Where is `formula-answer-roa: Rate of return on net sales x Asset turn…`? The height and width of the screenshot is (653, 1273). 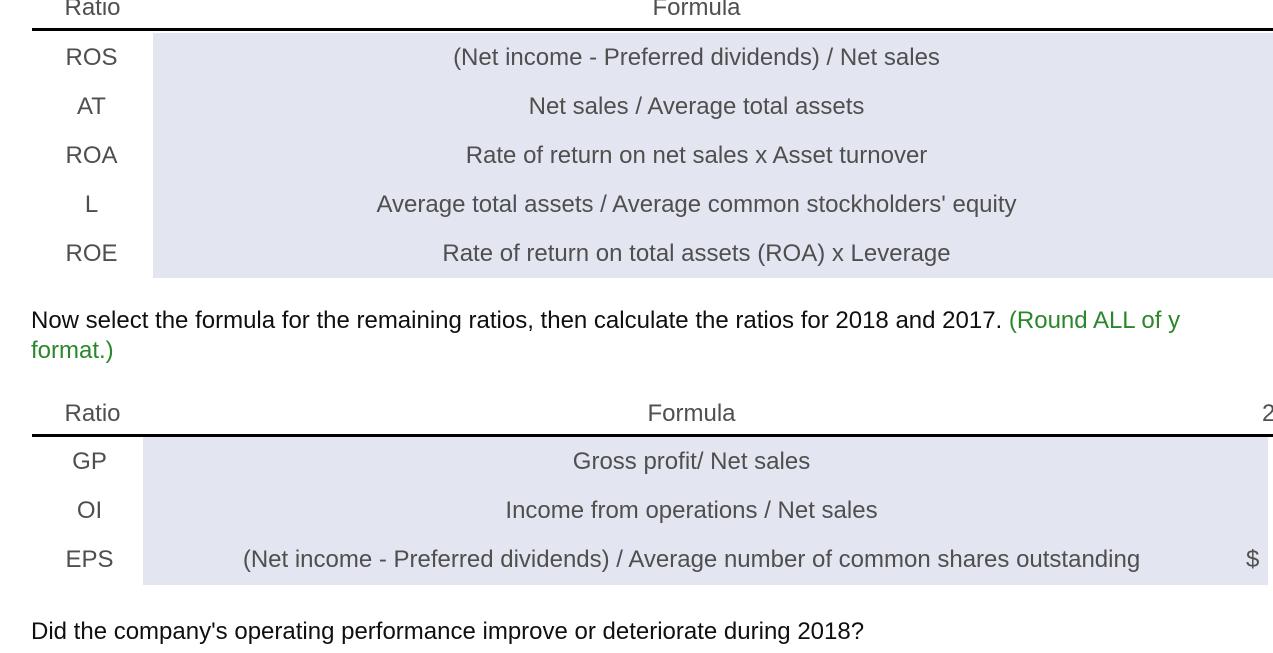 formula-answer-roa: Rate of return on net sales x Asset turn… is located at coordinates (696, 155).